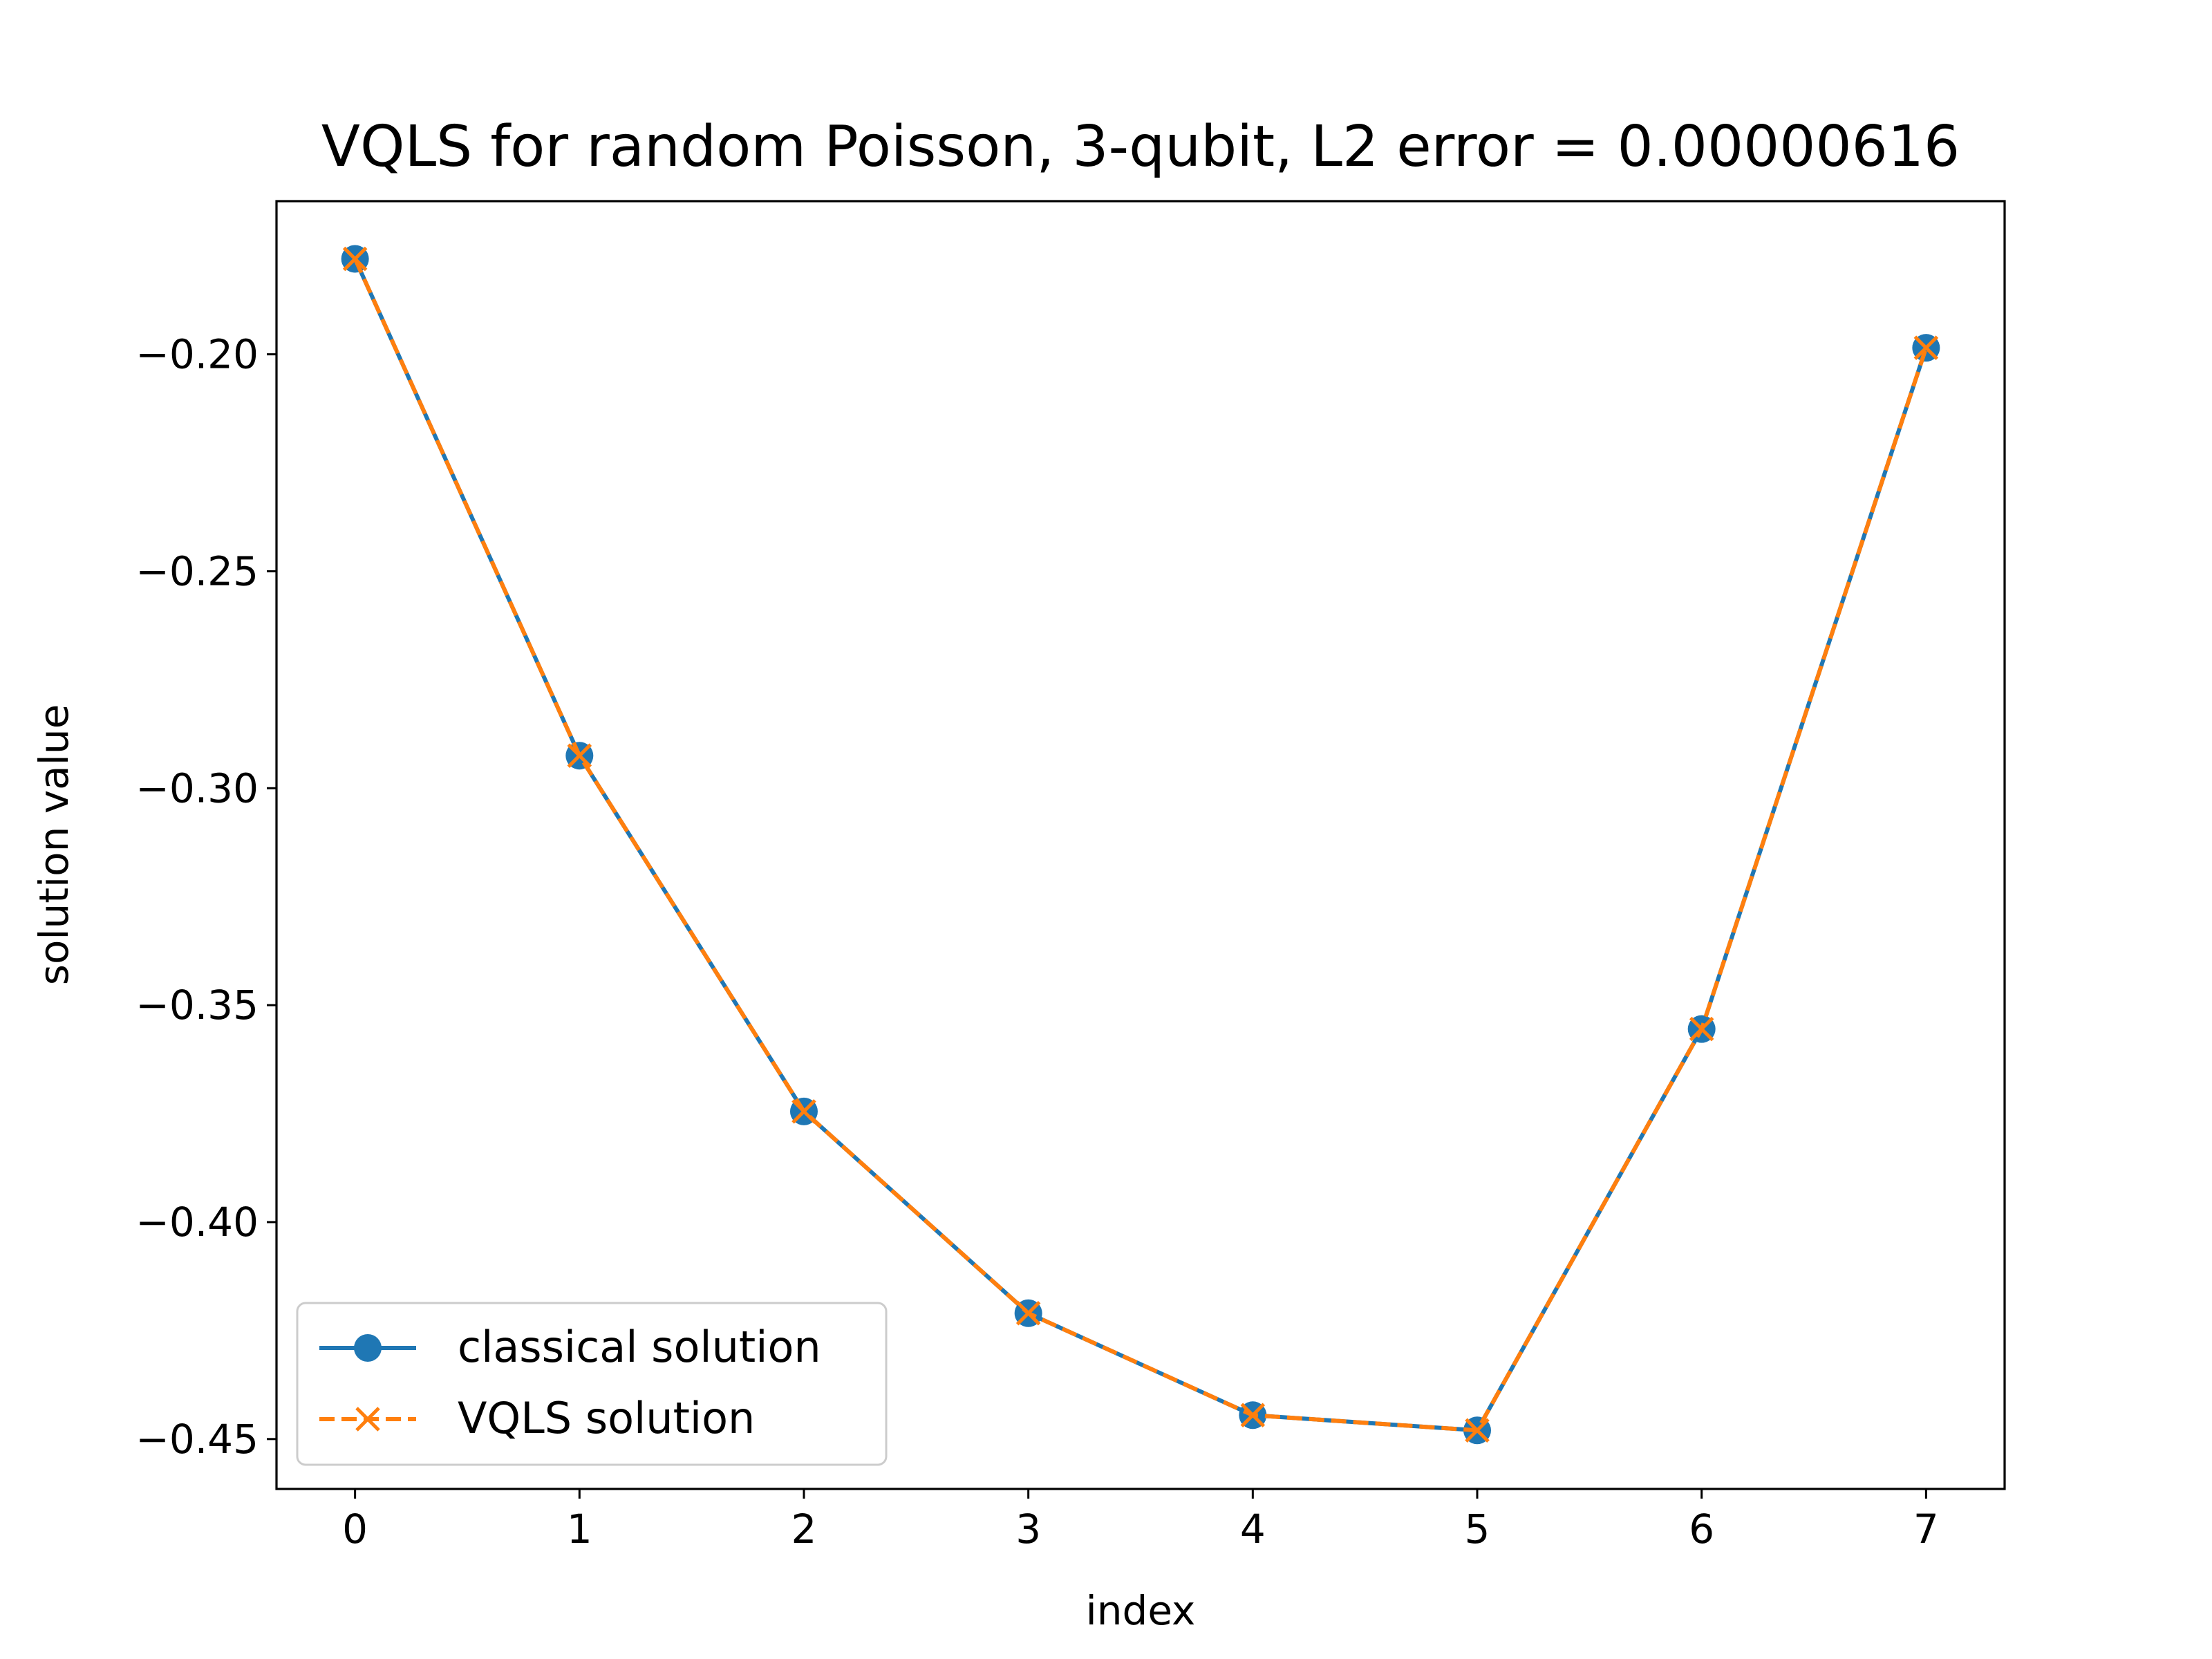 This screenshot has width=2212, height=1659. I want to click on x-tick-label: 2, so click(804, 1530).